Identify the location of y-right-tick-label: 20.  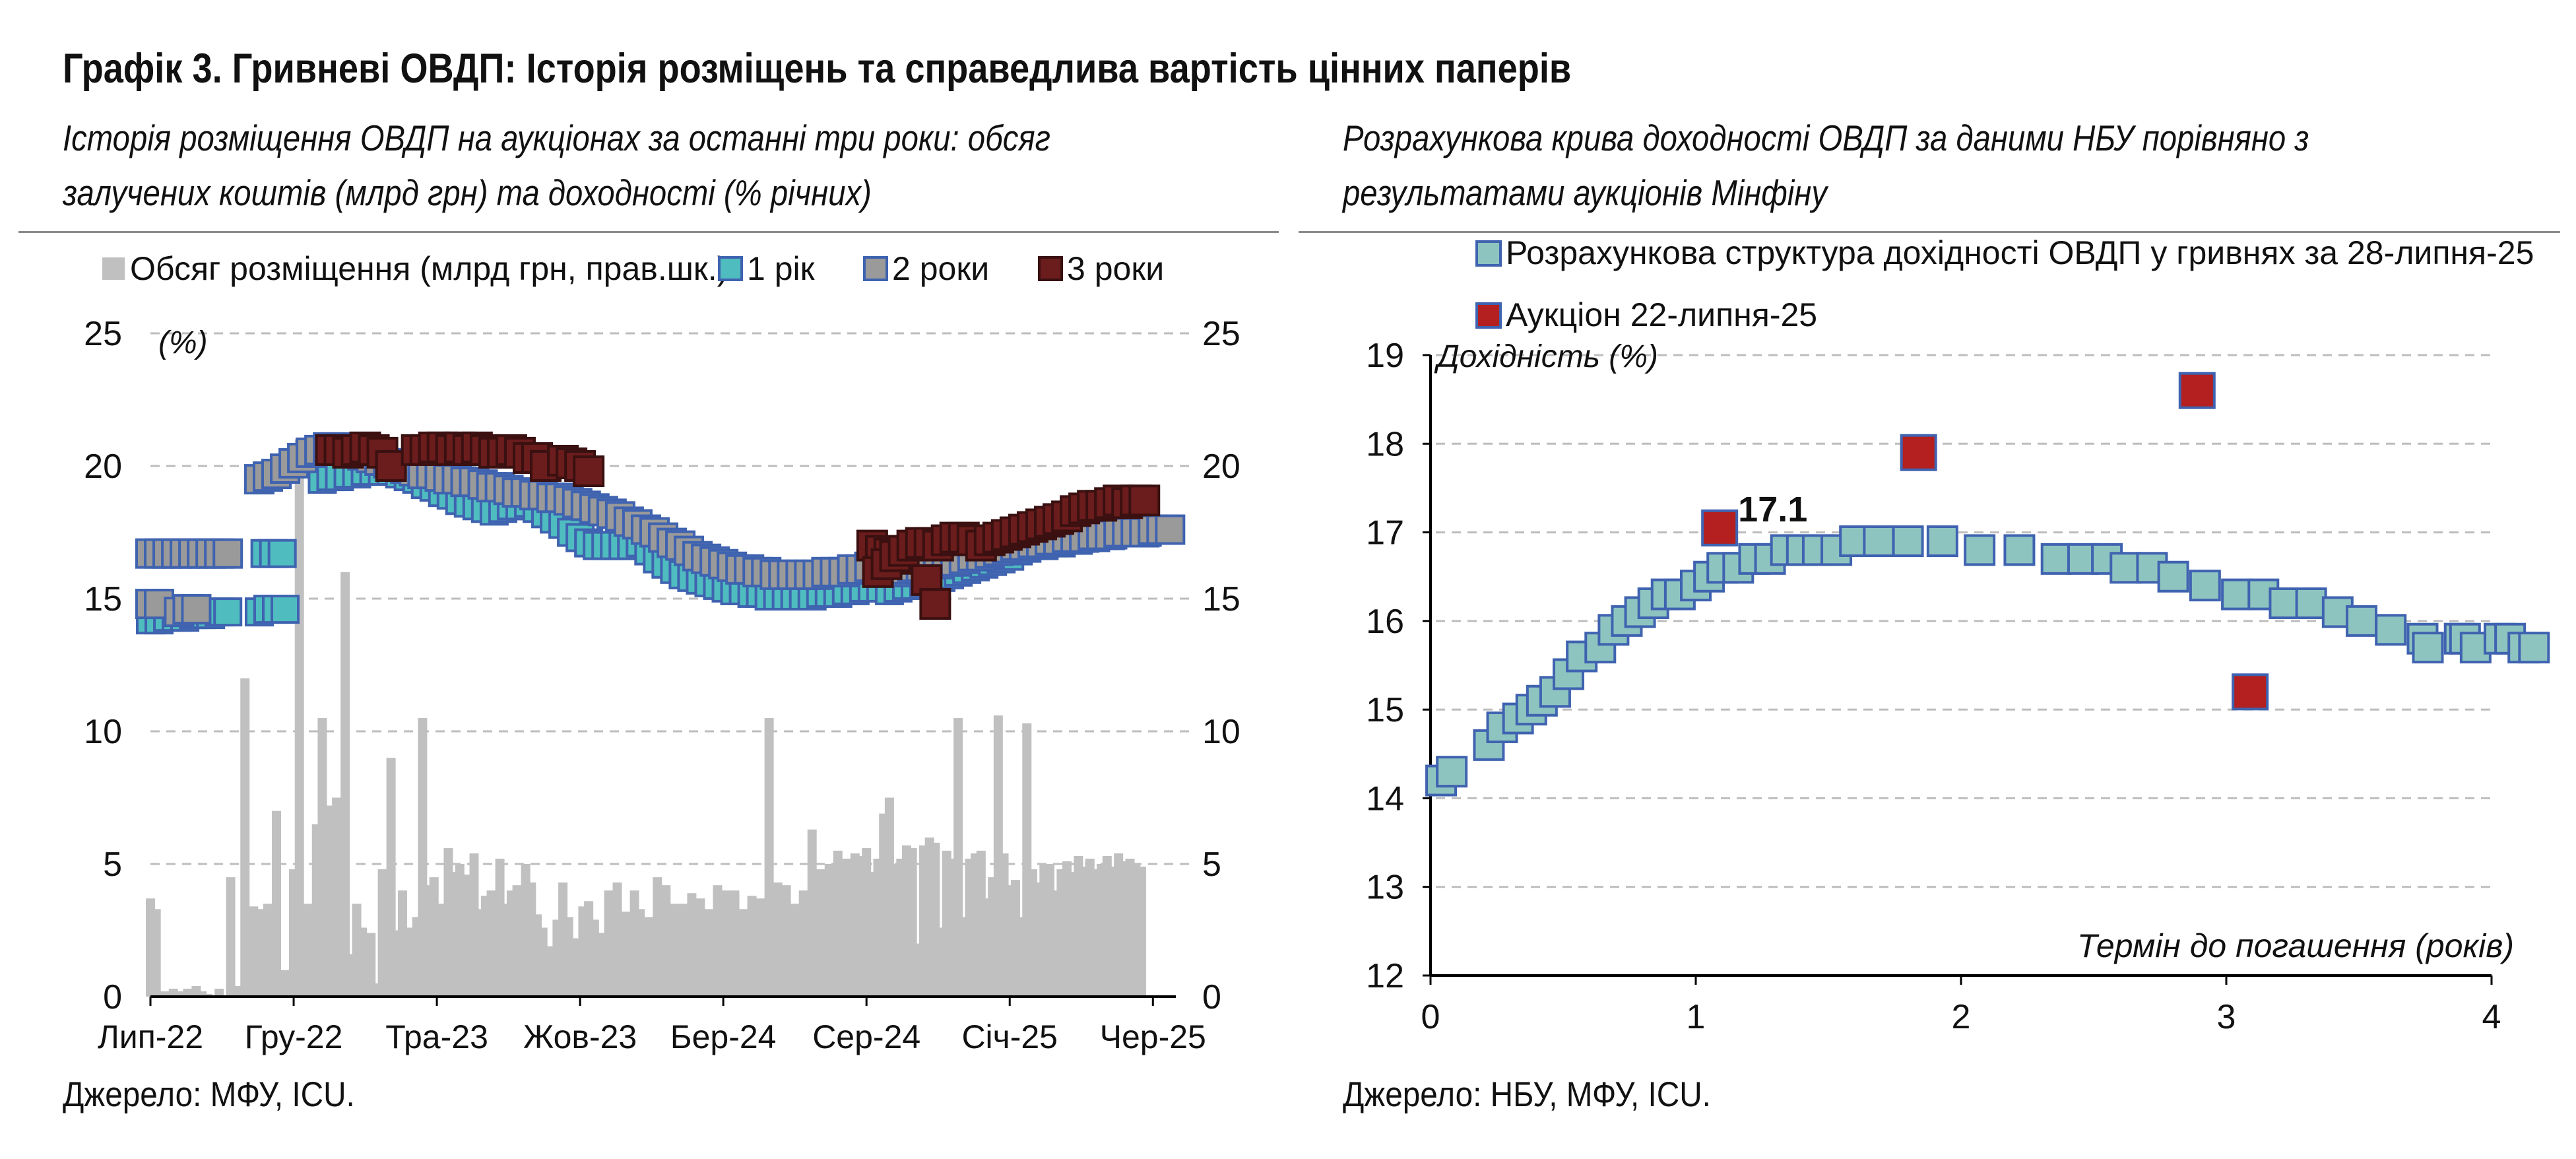
(1221, 466).